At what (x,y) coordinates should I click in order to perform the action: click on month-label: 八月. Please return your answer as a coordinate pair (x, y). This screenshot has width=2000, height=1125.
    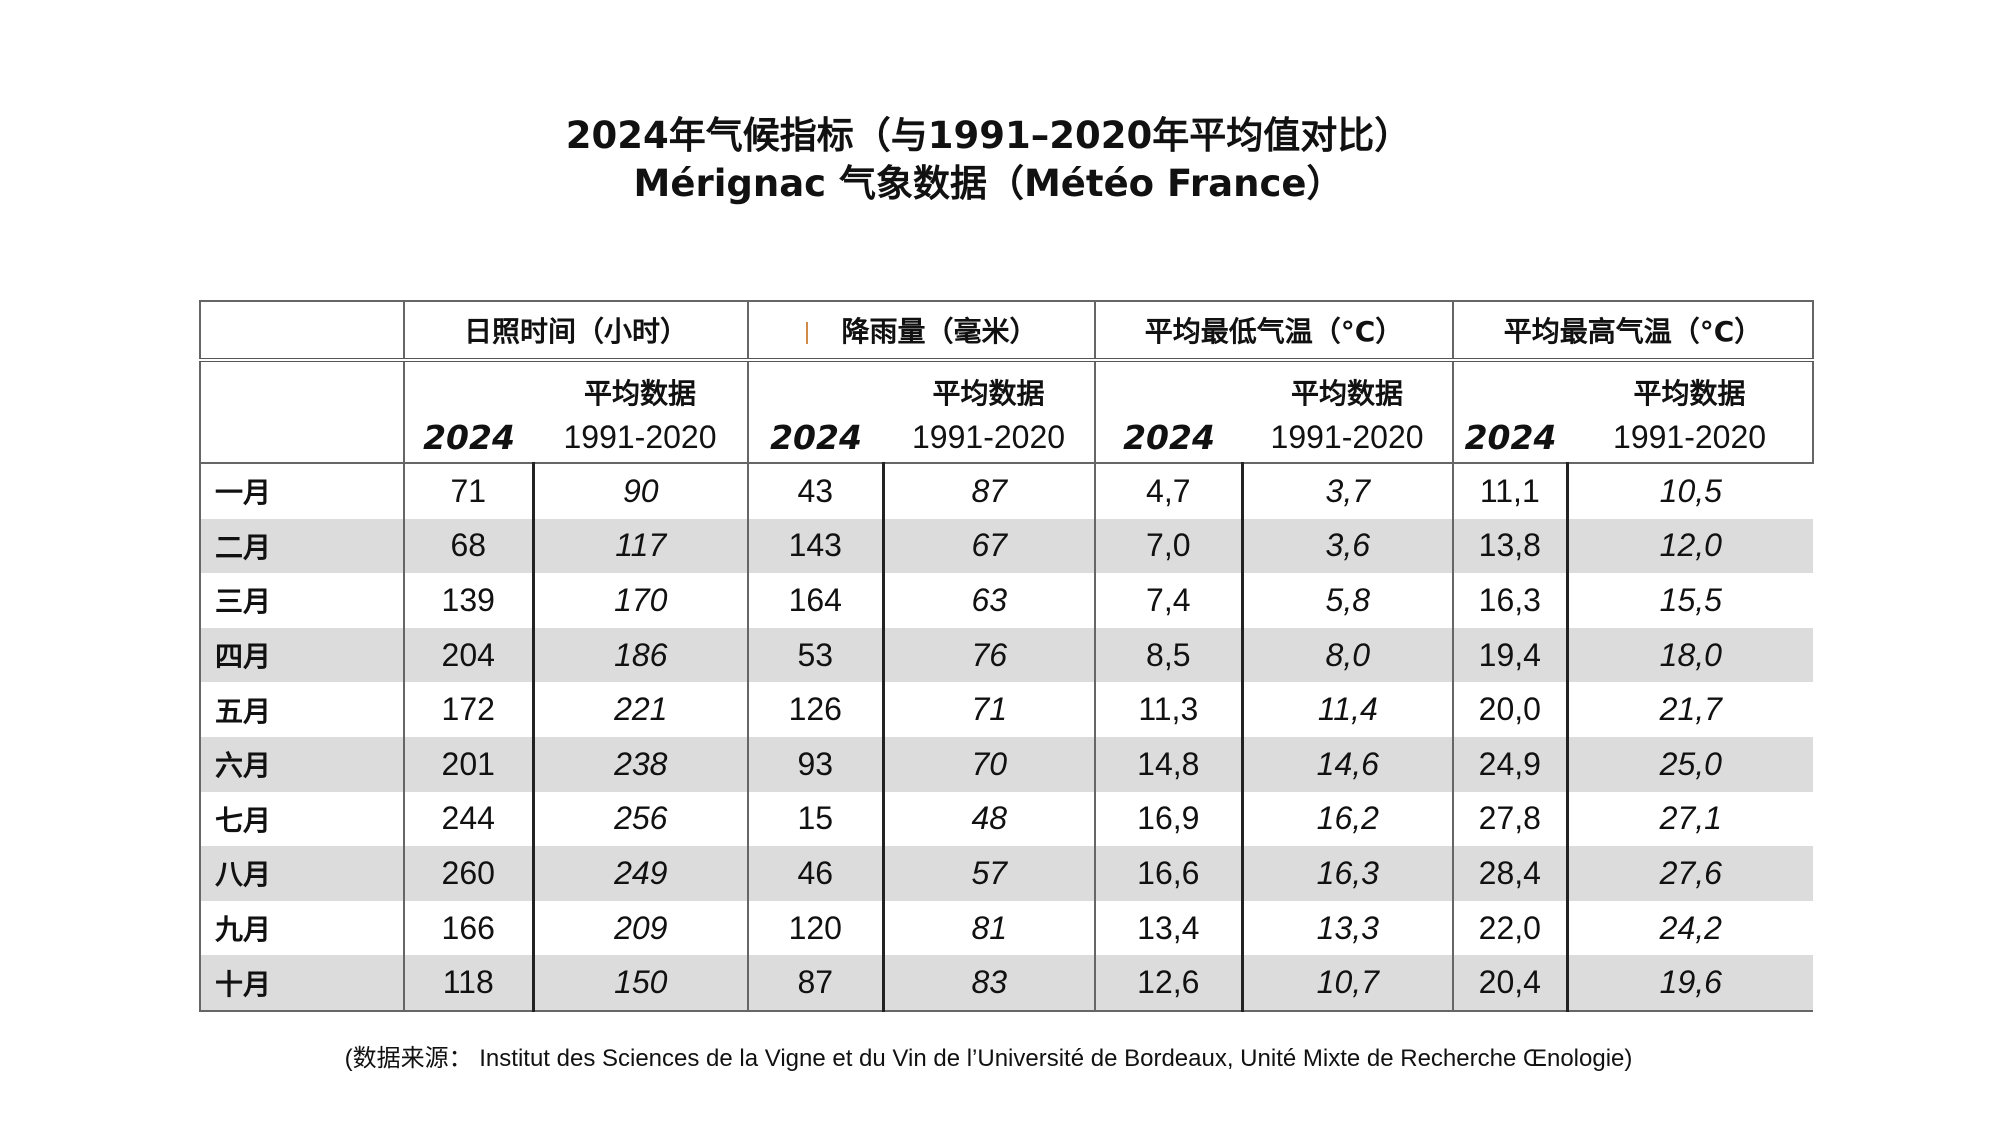
    Looking at the image, I should click on (302, 873).